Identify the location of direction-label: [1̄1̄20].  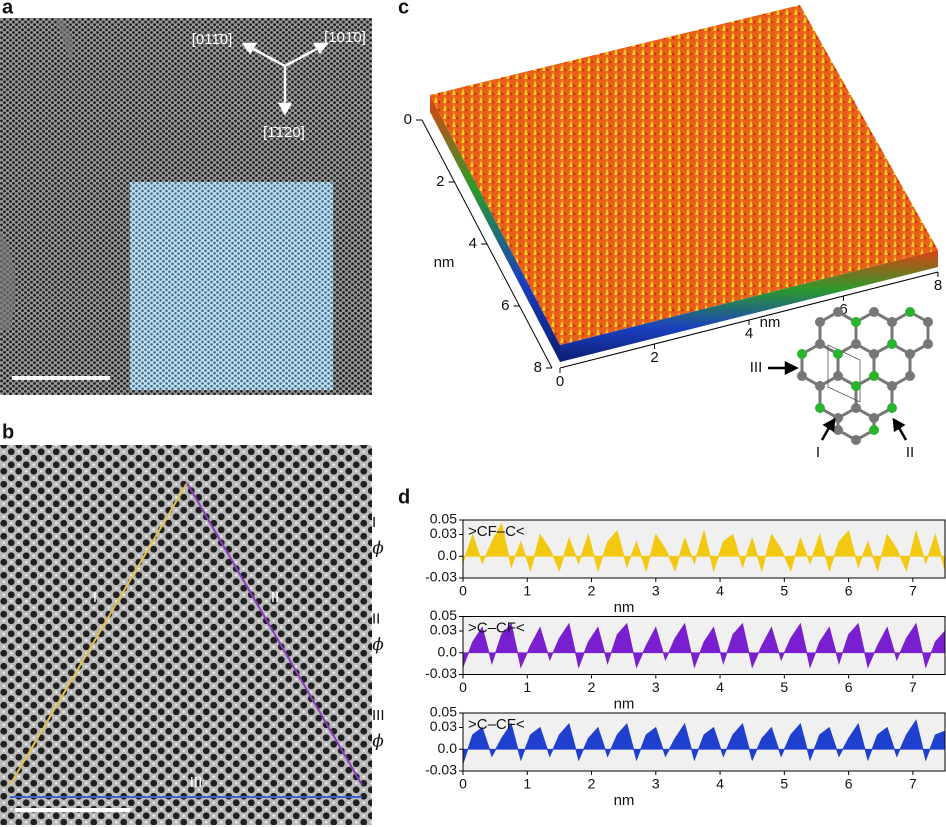
(284, 132).